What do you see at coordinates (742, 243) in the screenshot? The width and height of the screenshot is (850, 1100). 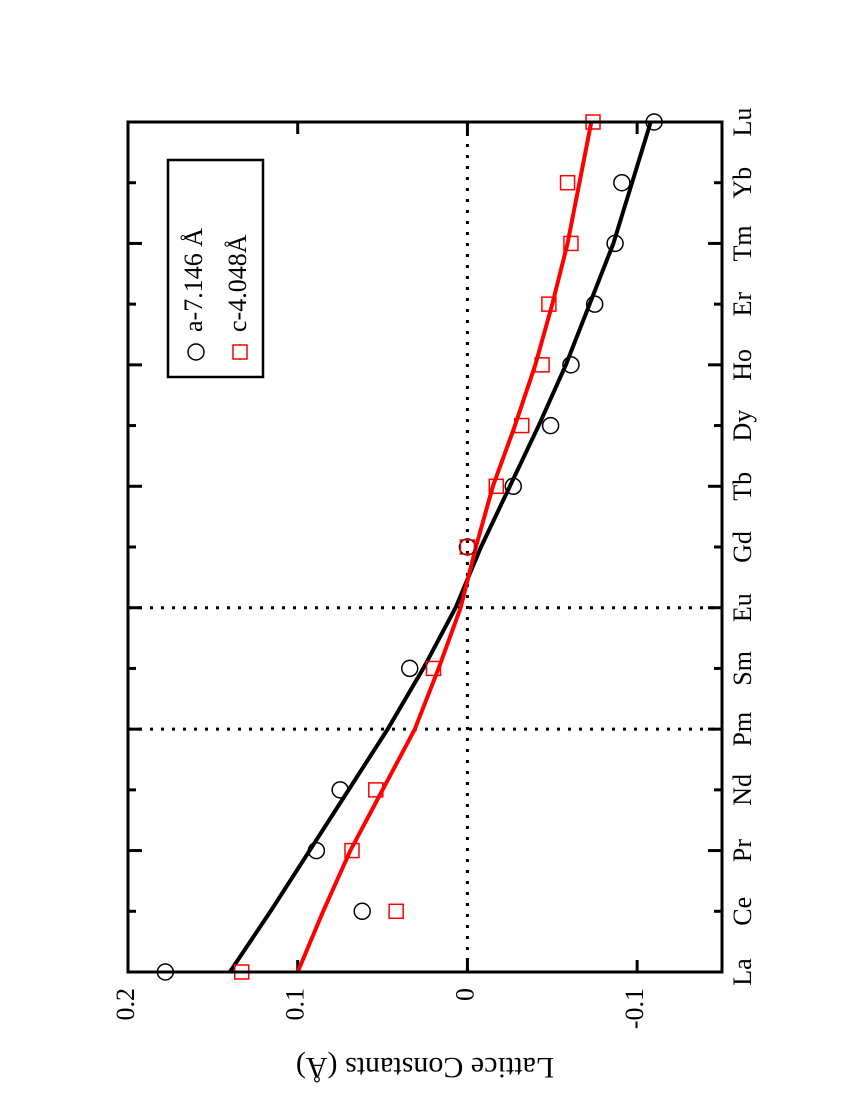 I see `x-tick-label: Tm` at bounding box center [742, 243].